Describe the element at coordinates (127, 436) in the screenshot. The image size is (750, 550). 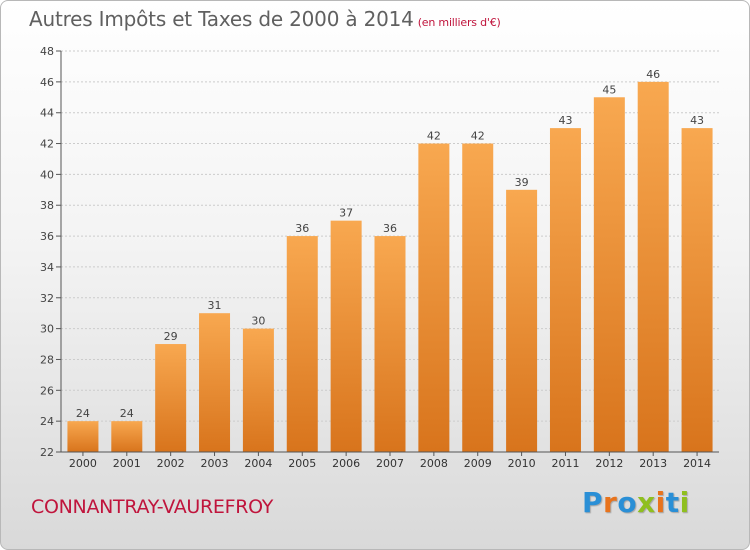
I see `bar-2001` at that location.